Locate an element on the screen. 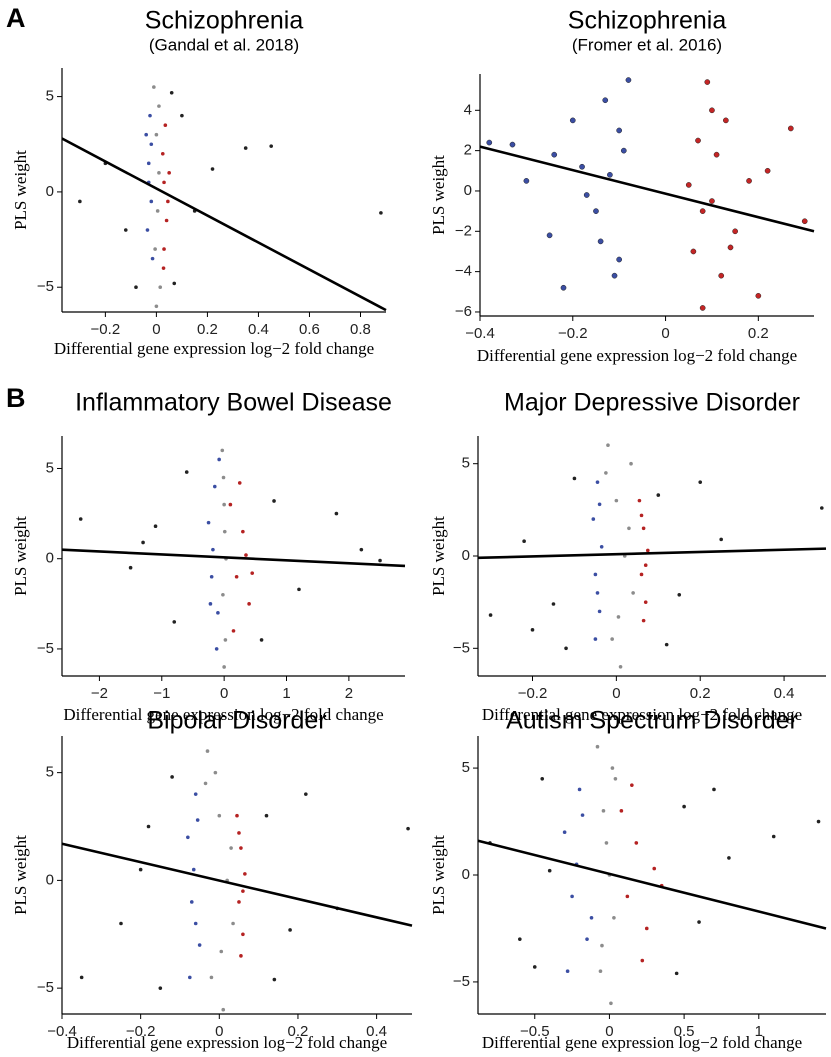 This screenshot has width=831, height=1057. x-tick-label: −0.5 is located at coordinates (535, 1031).